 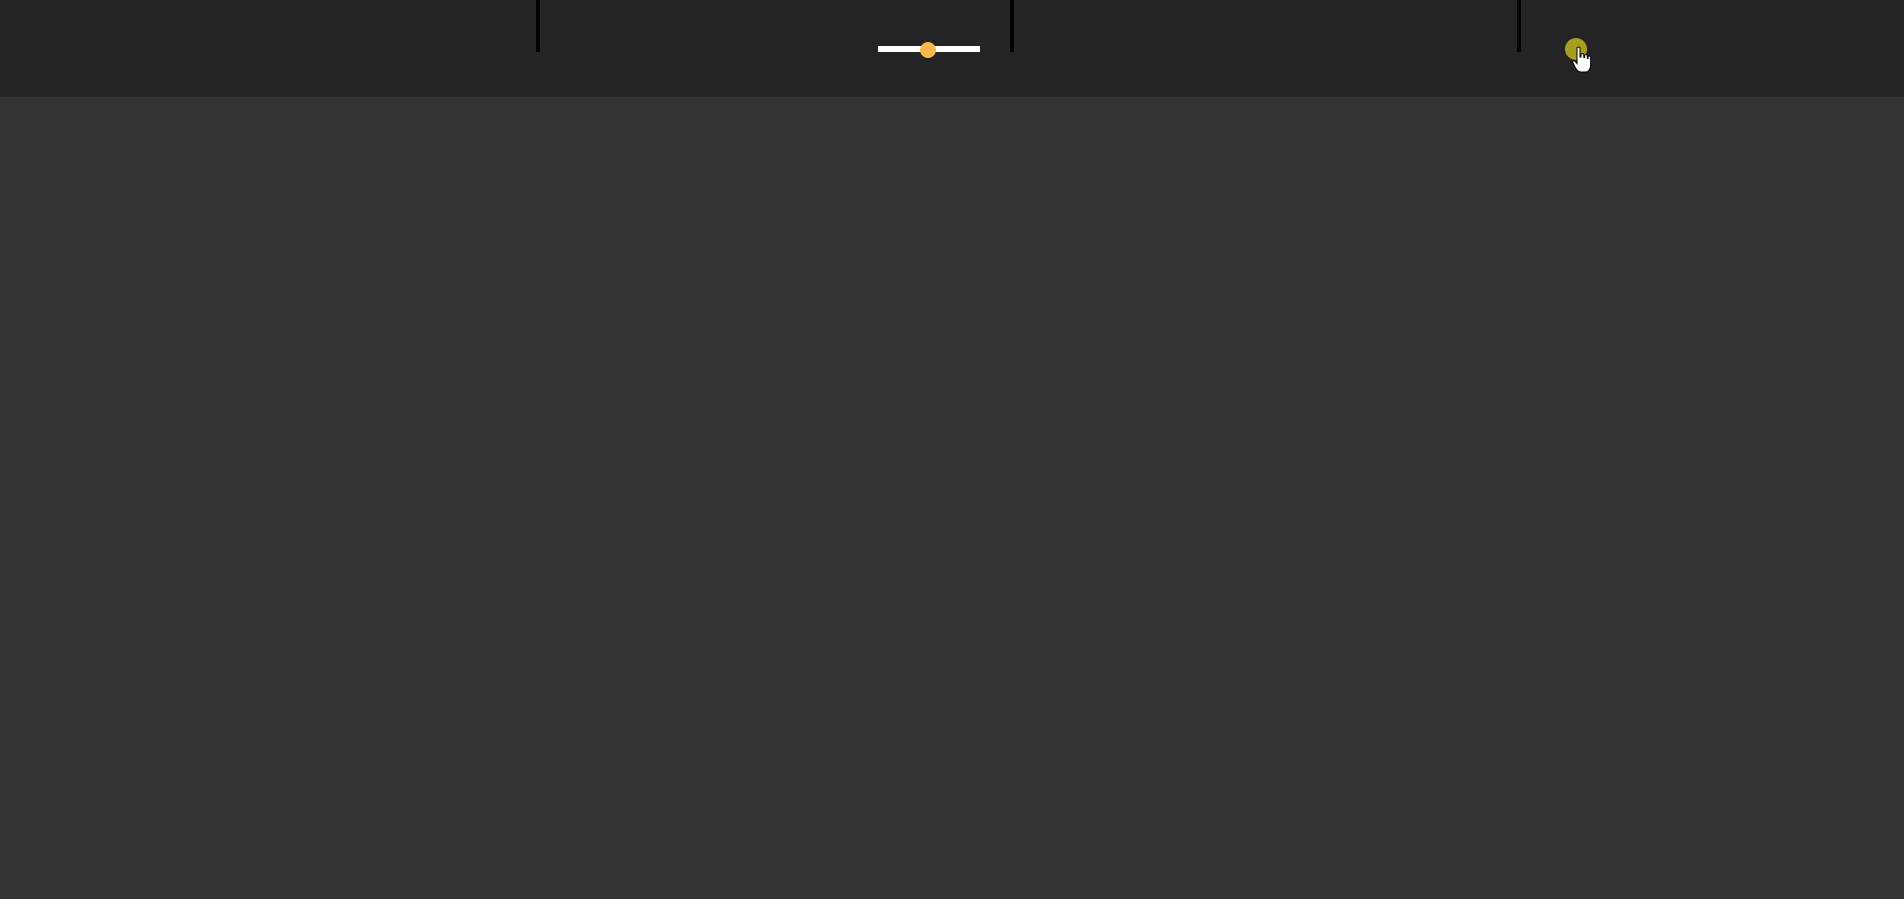 I want to click on navbar, so click(x=952, y=48).